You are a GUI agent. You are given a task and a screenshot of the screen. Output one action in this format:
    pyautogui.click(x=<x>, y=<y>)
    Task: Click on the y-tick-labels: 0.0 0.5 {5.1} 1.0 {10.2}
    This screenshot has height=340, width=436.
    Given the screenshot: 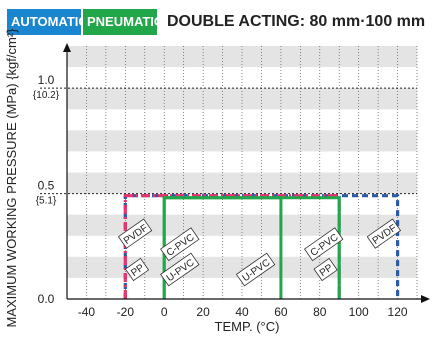 What is the action you would take?
    pyautogui.click(x=46, y=189)
    